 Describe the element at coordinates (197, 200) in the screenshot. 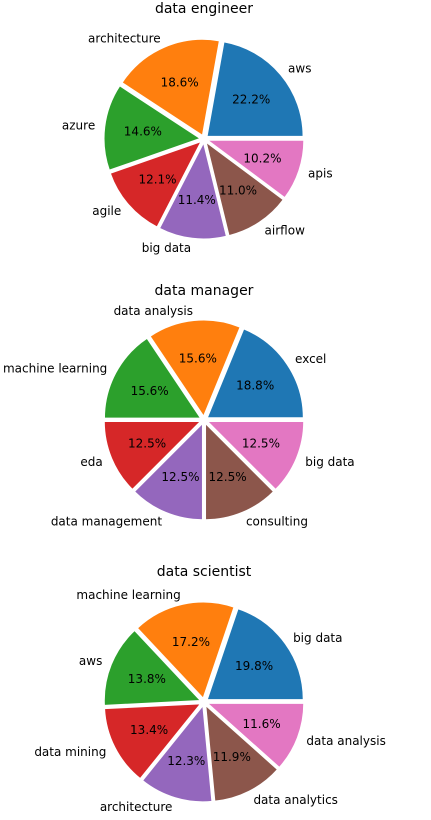

I see `pie-percent-label-big-data: 11.4%` at that location.